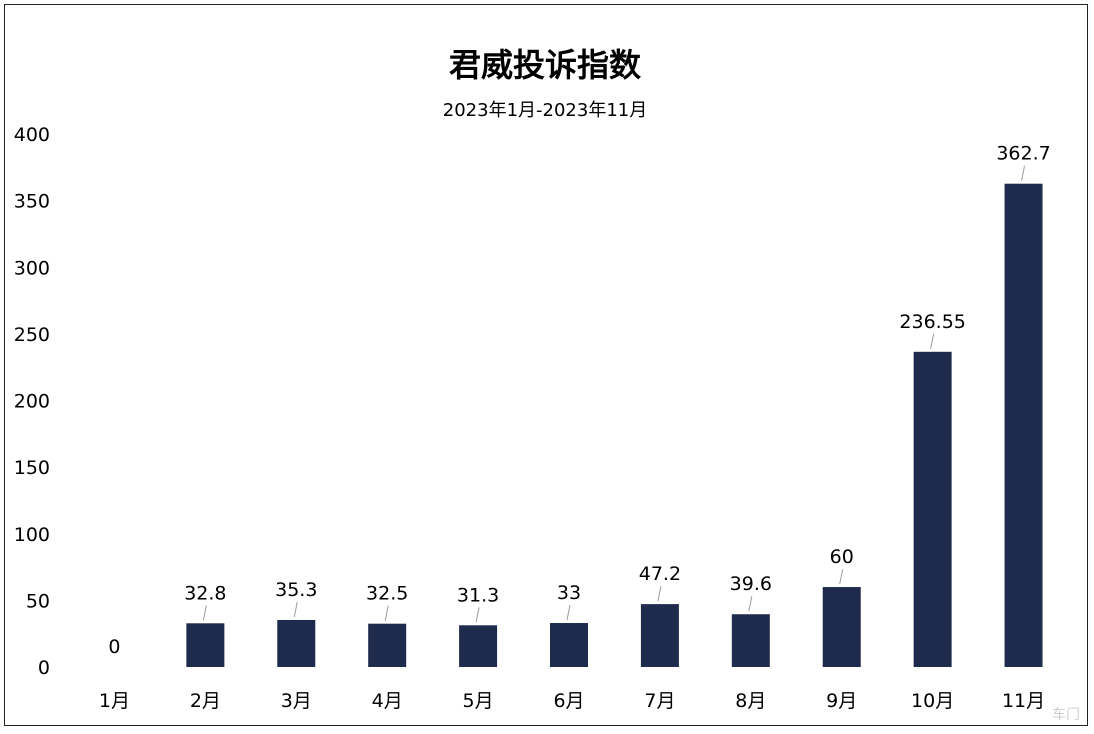  Describe the element at coordinates (205, 593) in the screenshot. I see `data-label: 32.8` at that location.